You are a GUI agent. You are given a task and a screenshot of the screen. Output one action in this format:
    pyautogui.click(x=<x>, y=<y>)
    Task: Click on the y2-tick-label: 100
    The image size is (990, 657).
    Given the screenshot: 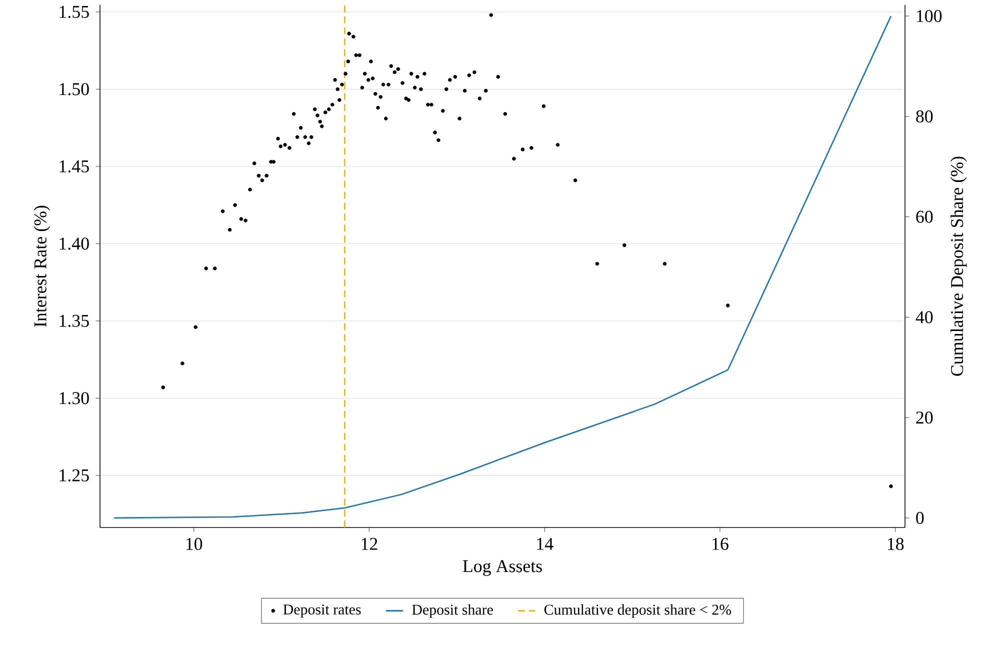 What is the action you would take?
    pyautogui.click(x=929, y=16)
    